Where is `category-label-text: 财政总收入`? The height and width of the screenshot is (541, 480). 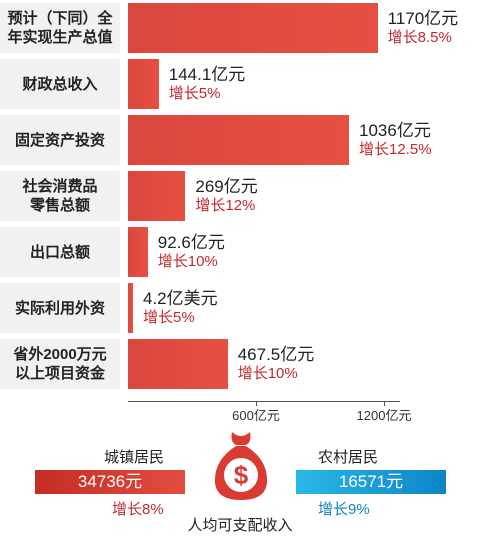
category-label-text: 财政总收入 is located at coordinates (60, 84).